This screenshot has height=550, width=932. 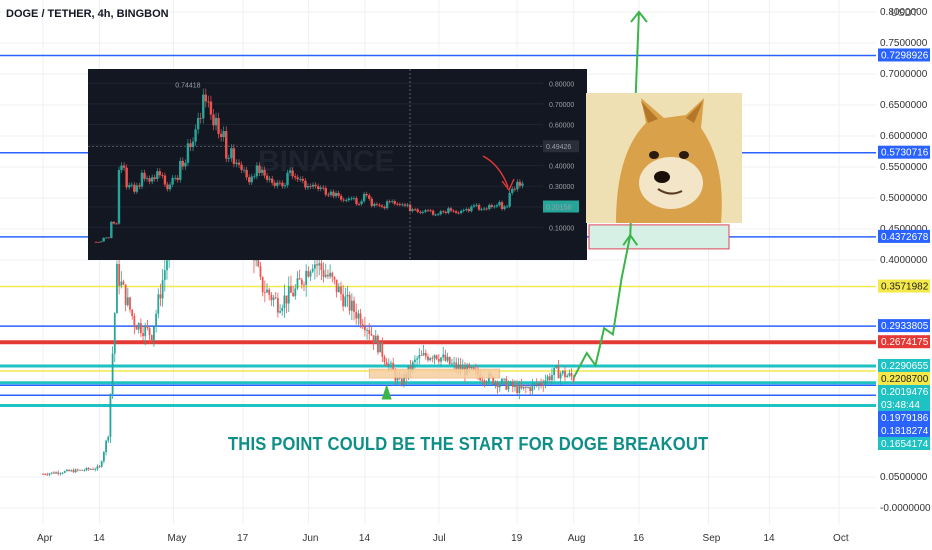 What do you see at coordinates (561, 187) in the screenshot?
I see `inset-tick-label: 0.30000` at bounding box center [561, 187].